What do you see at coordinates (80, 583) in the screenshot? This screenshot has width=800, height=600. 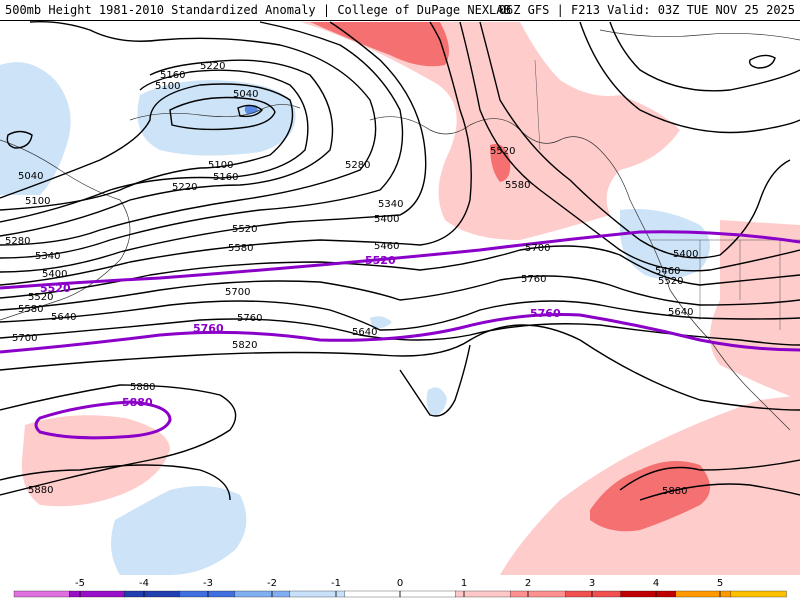 I see `colorbar-tick-label: -5` at bounding box center [80, 583].